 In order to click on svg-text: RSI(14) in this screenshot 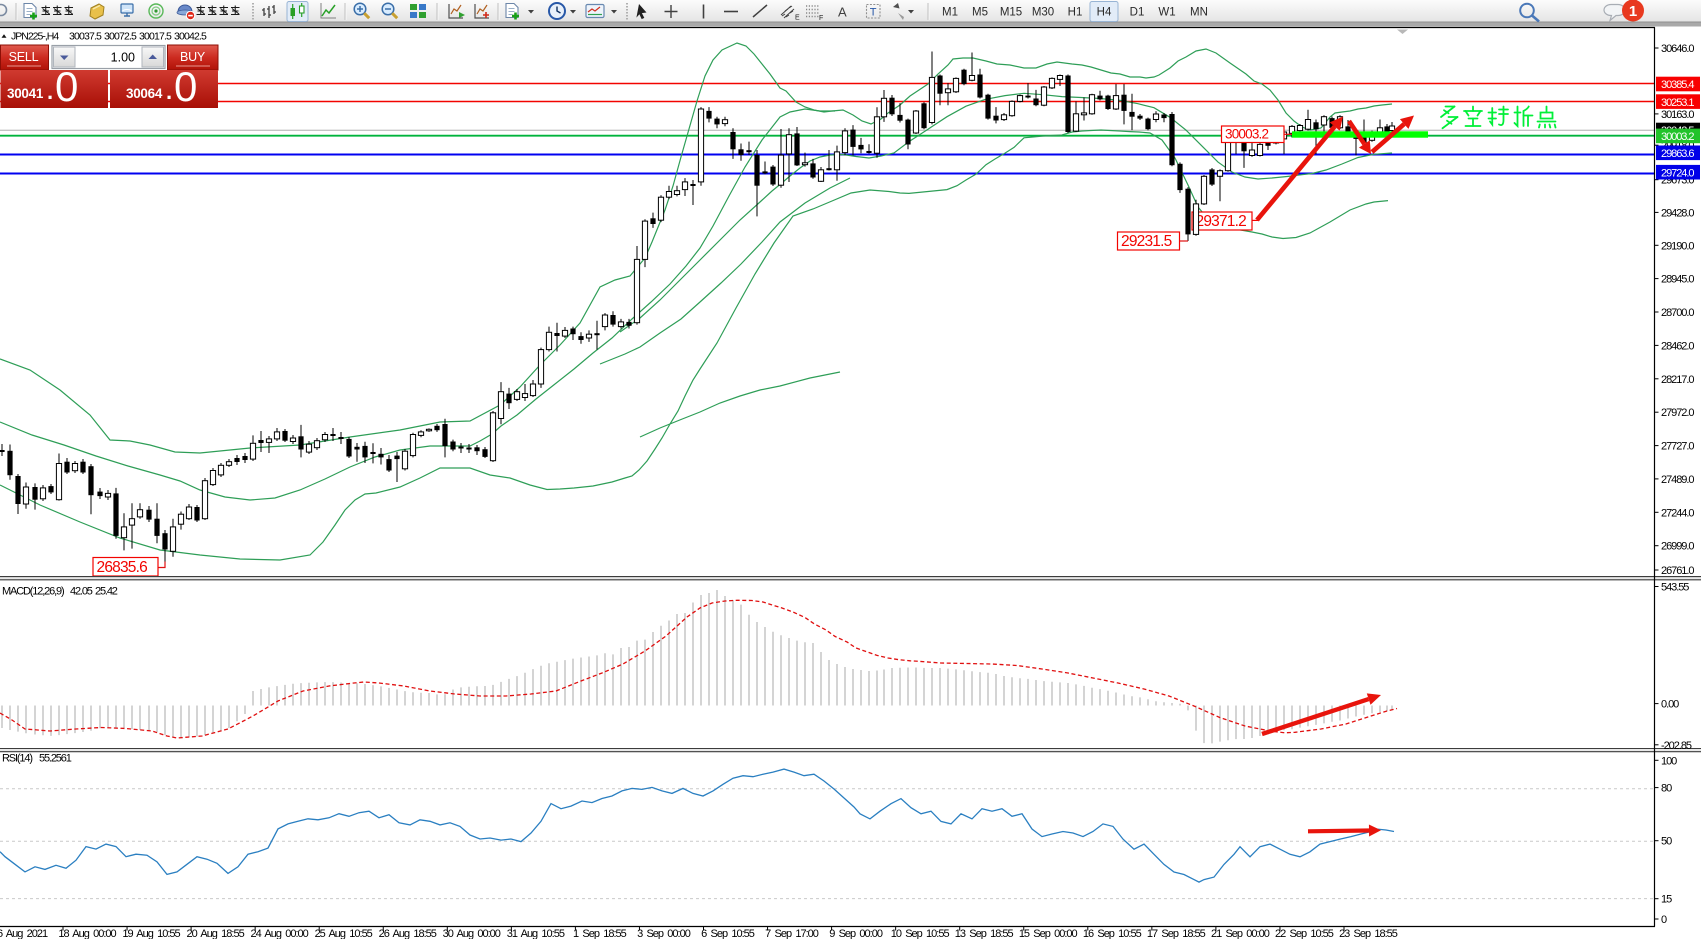, I will do `click(17, 759)`.